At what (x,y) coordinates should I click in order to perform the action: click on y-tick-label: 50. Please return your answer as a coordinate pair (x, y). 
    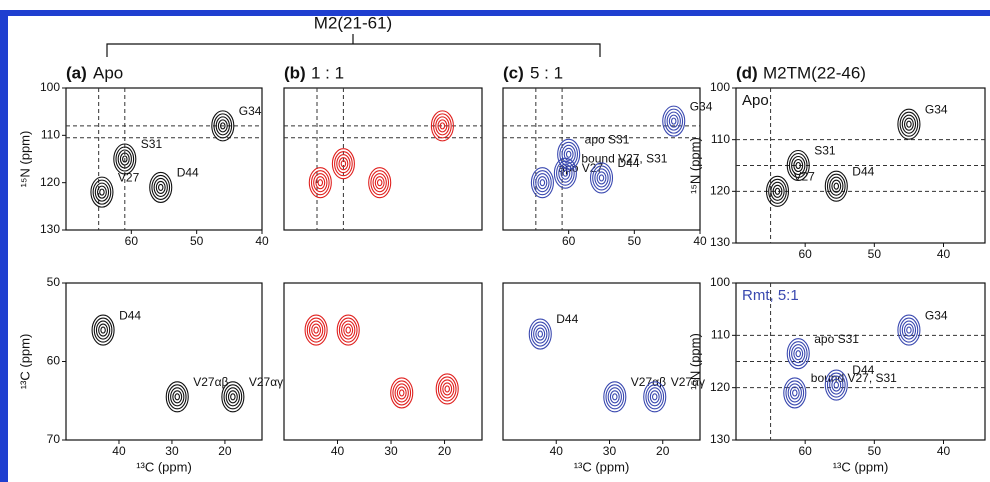
    Looking at the image, I should click on (54, 282).